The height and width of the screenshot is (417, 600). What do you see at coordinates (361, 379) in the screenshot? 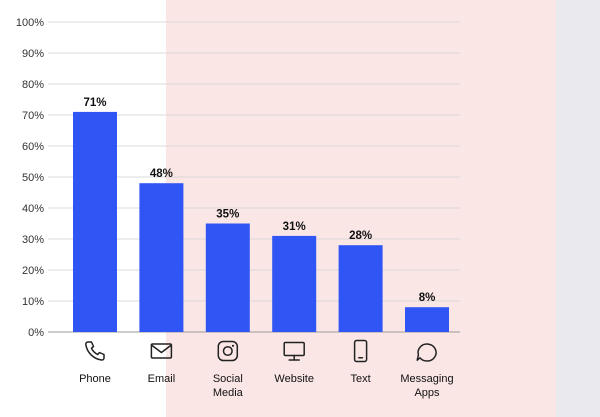
I see `category-label: Text` at bounding box center [361, 379].